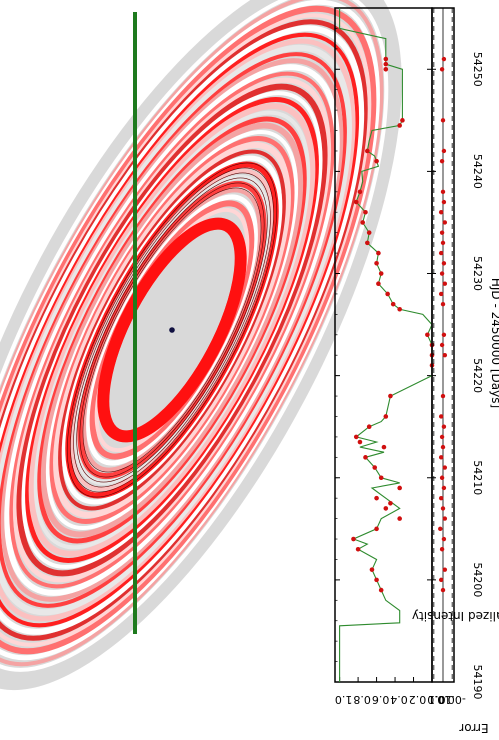 This screenshot has height=740, width=499. What do you see at coordinates (344, 699) in the screenshot?
I see `y-tick-label: 1.0` at bounding box center [344, 699].